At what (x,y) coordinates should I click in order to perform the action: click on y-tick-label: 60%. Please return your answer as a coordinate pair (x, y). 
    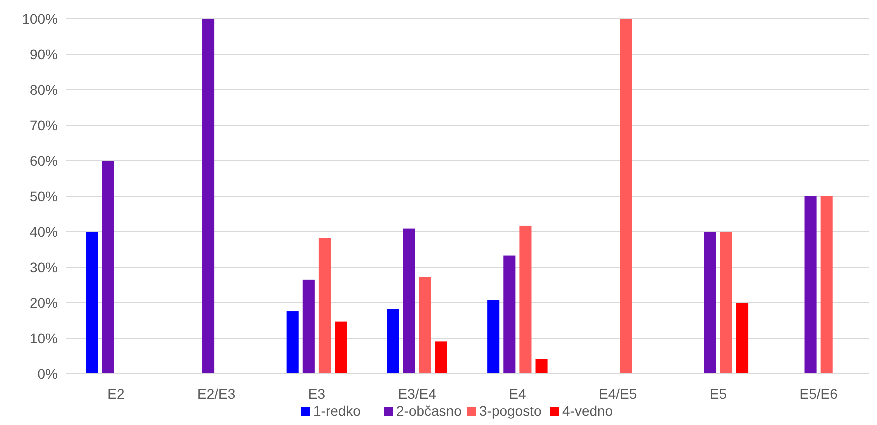
    Looking at the image, I should click on (44, 160).